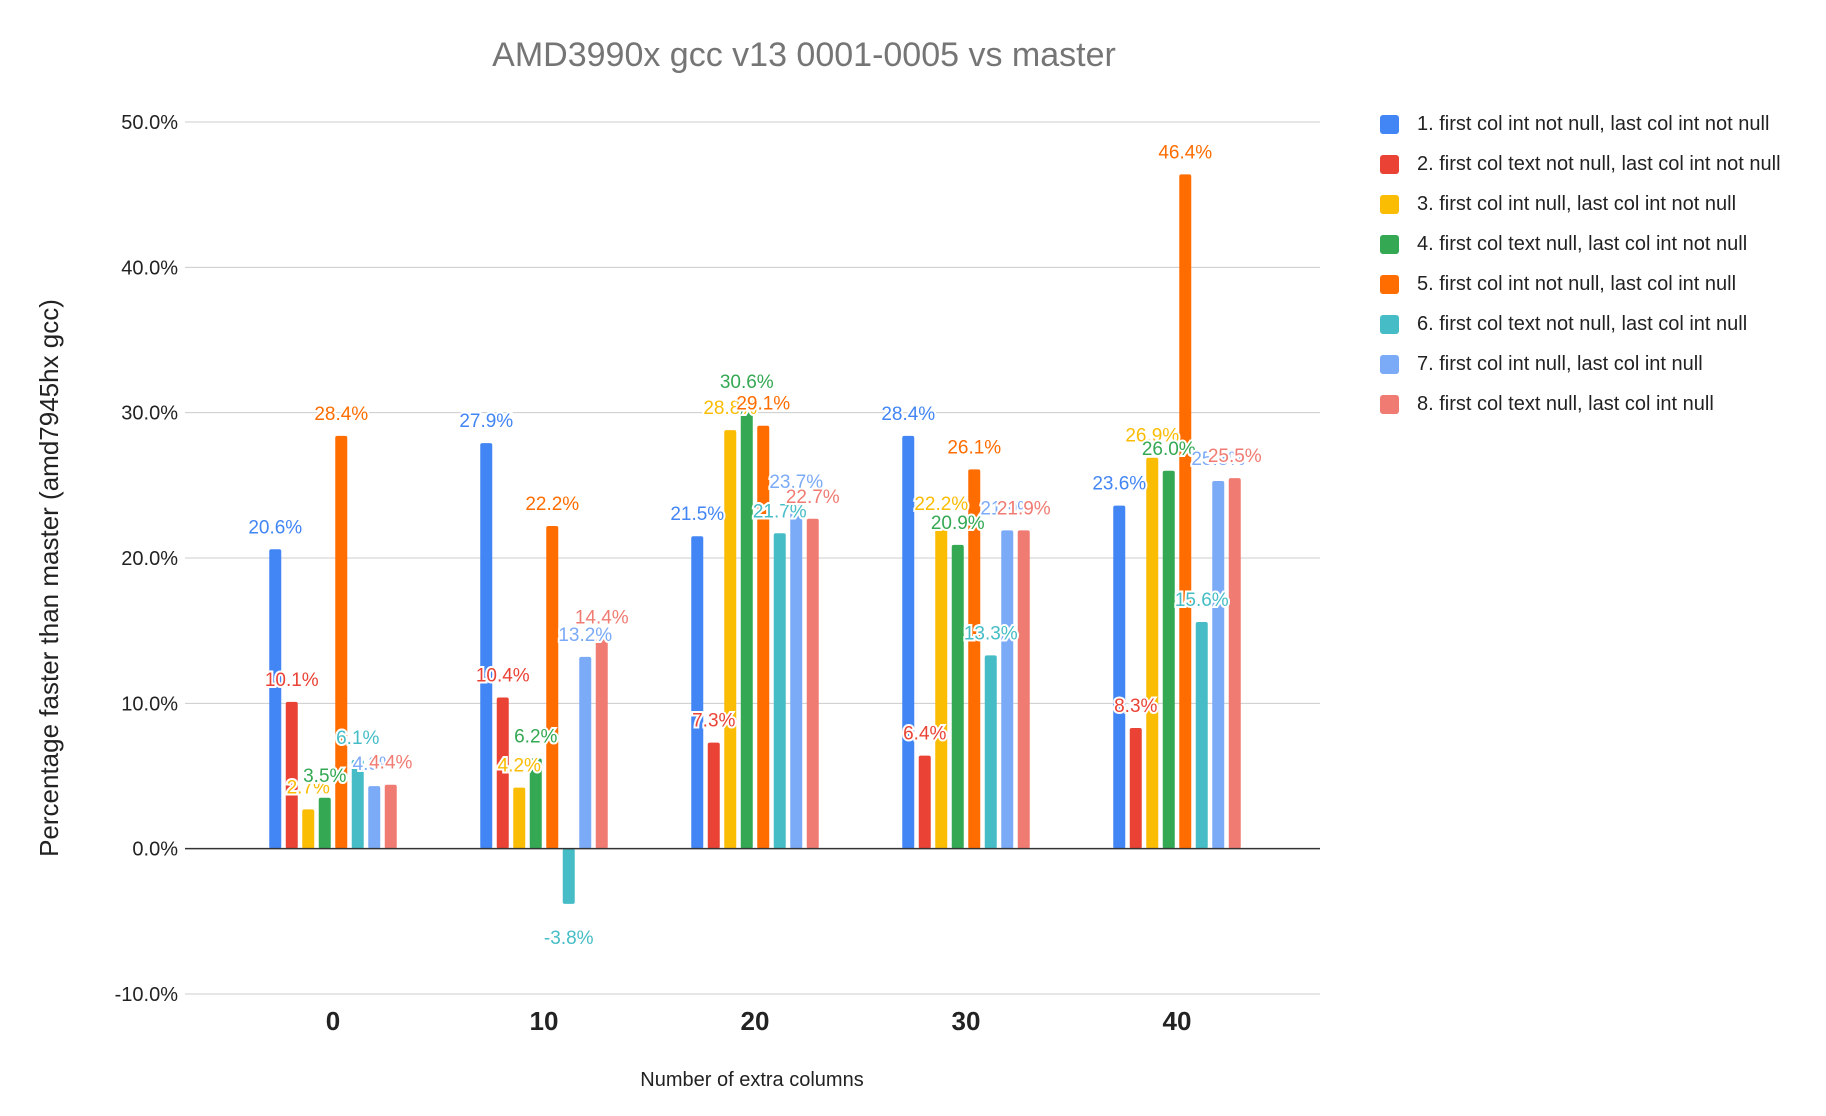 The image size is (1826, 1116). Describe the element at coordinates (324, 776) in the screenshot. I see `data-label: 3.5%` at that location.